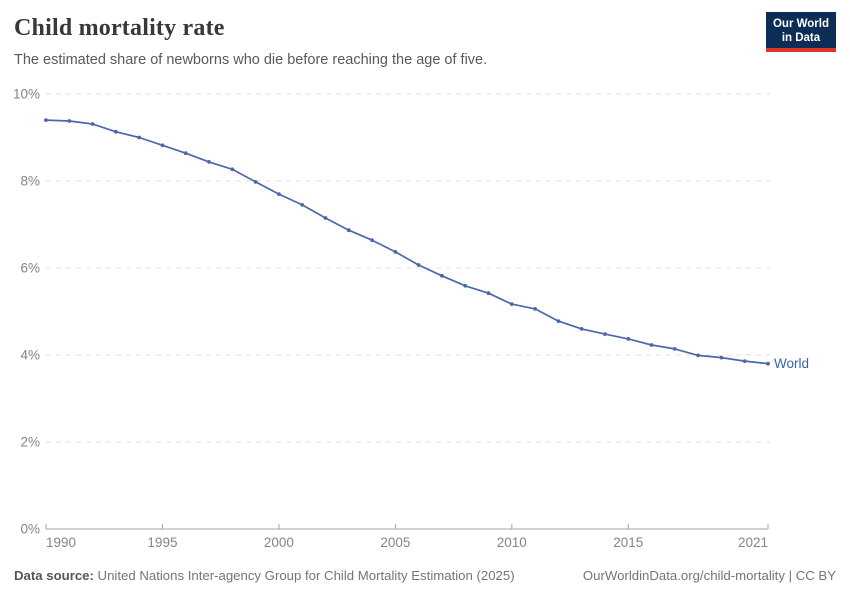 This screenshot has height=600, width=850. Describe the element at coordinates (162, 542) in the screenshot. I see `x-axis-tick-label: 1995` at that location.